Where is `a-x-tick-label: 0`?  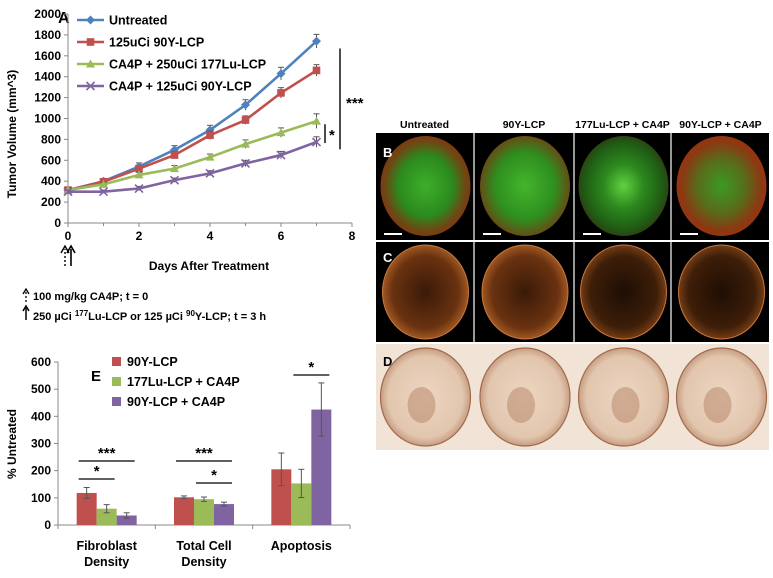
a-x-tick-label: 0 is located at coordinates (68, 236).